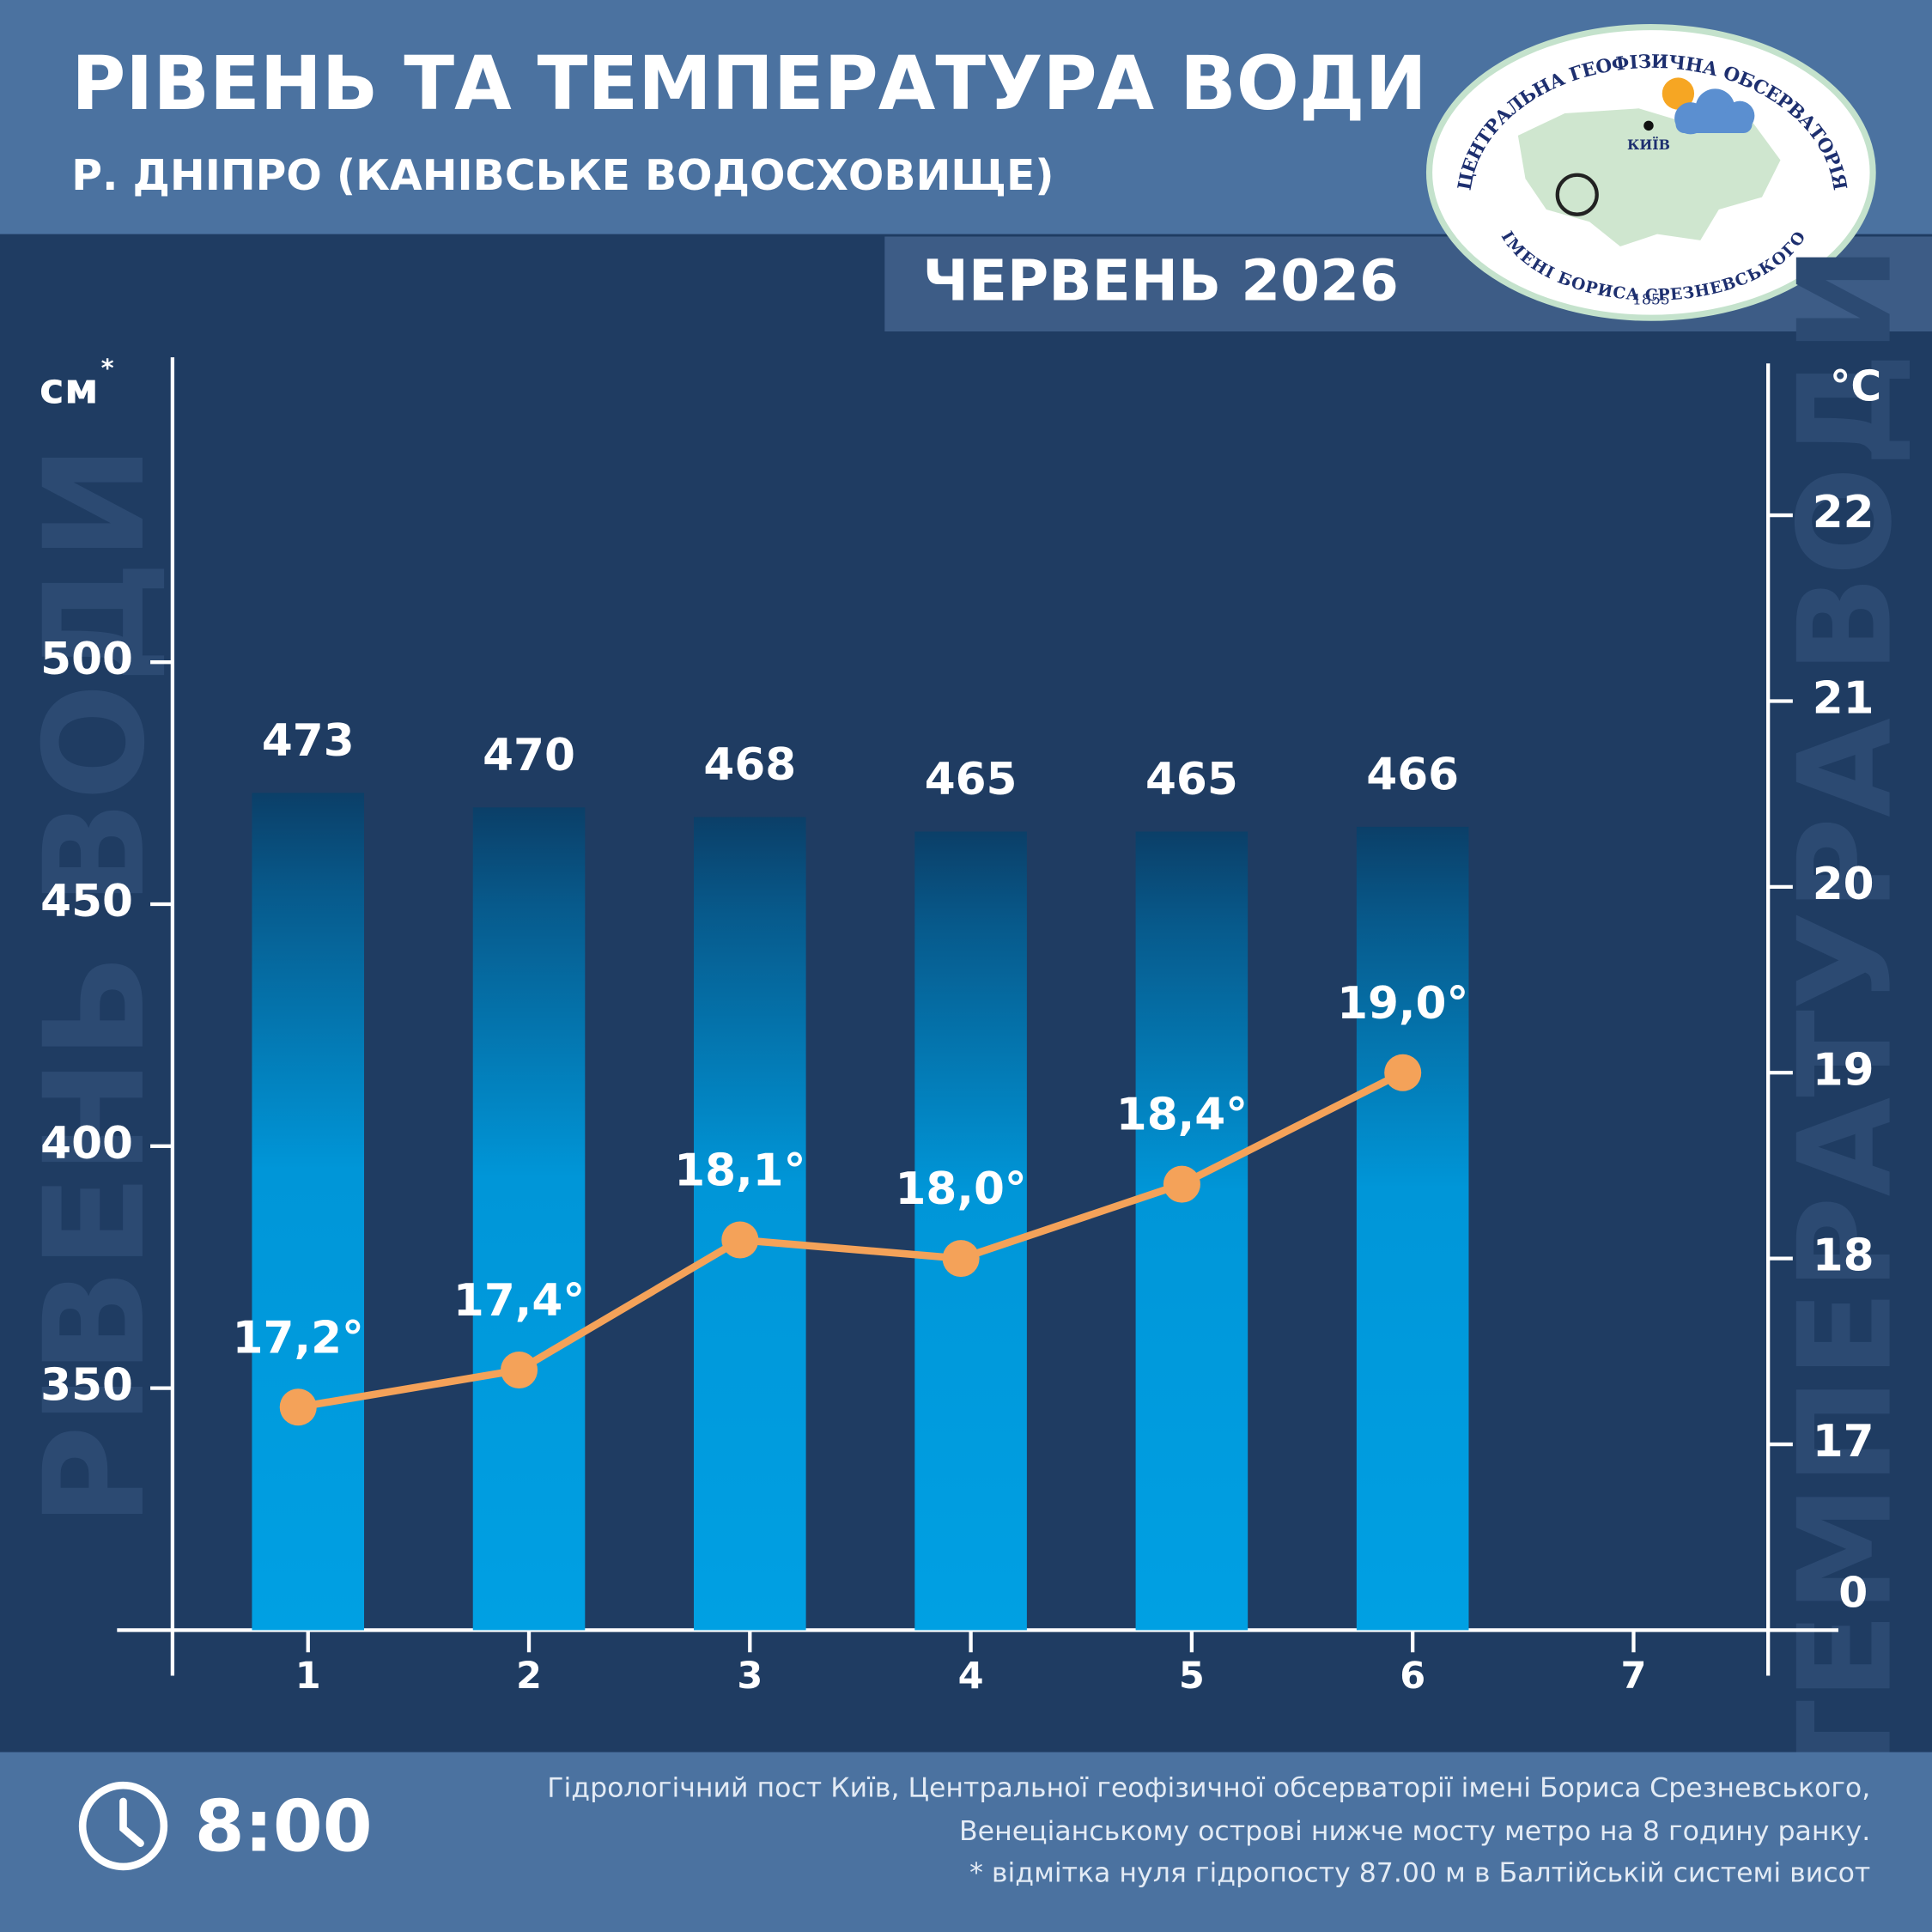  Describe the element at coordinates (1843, 1070) in the screenshot. I see `y2-tick-label: 19` at that location.